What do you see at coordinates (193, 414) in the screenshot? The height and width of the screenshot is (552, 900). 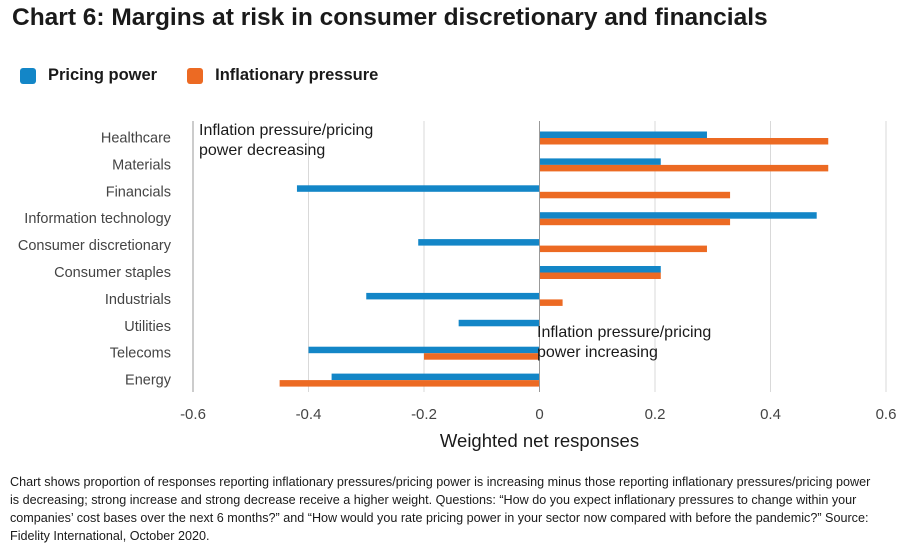 I see `x-tick-label: -0.6` at bounding box center [193, 414].